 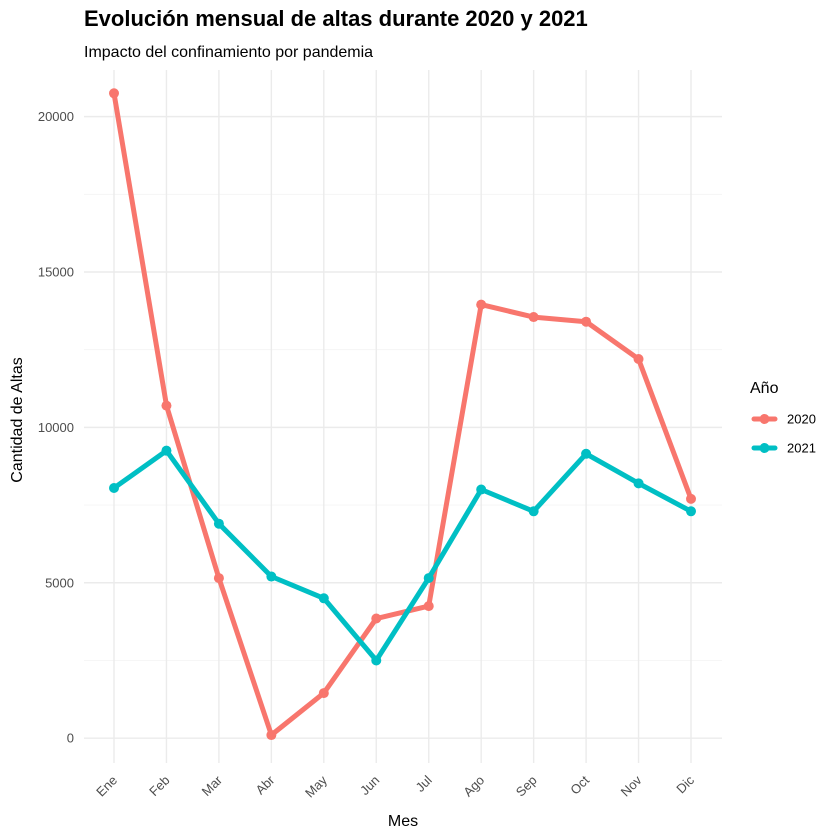 What do you see at coordinates (265, 784) in the screenshot?
I see `x-tick-label: Abr` at bounding box center [265, 784].